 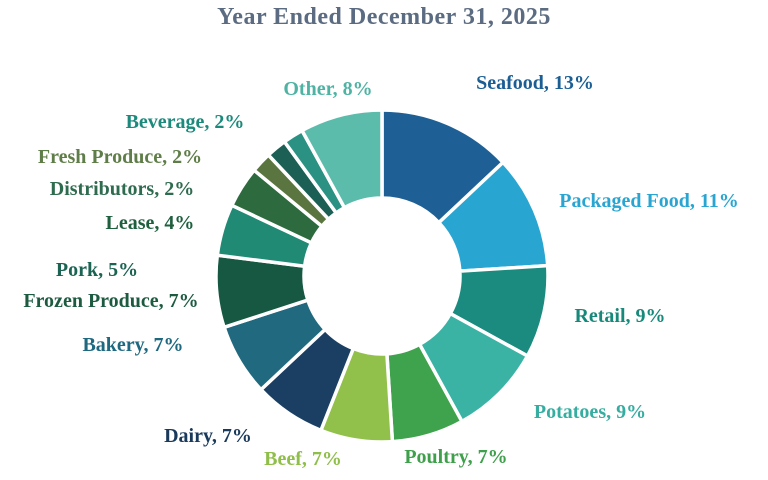 I want to click on slice-label-seafood: Seafood, 13%, so click(x=535, y=83).